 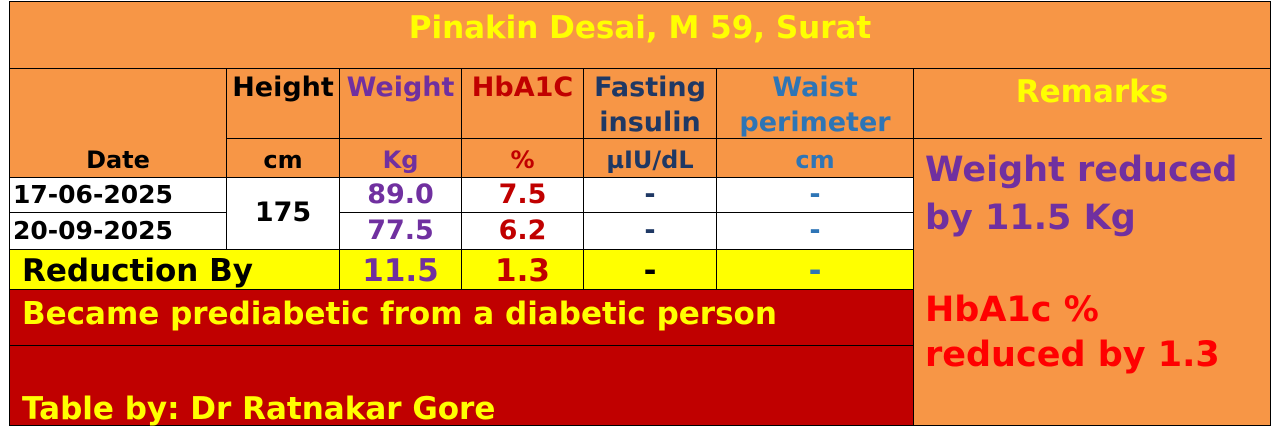 I want to click on header-height-unit: cm, so click(x=283, y=160).